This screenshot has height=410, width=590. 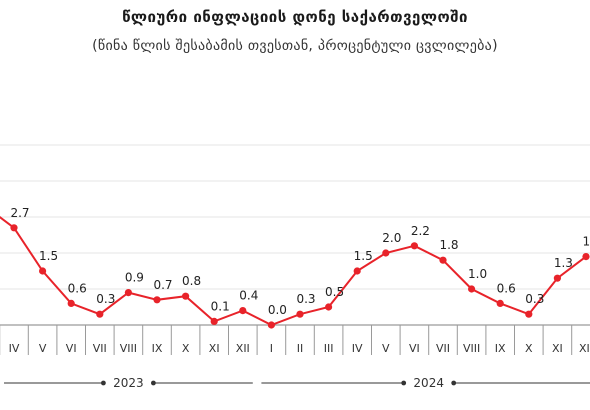 What do you see at coordinates (162, 285) in the screenshot?
I see `data-label: 0.7` at bounding box center [162, 285].